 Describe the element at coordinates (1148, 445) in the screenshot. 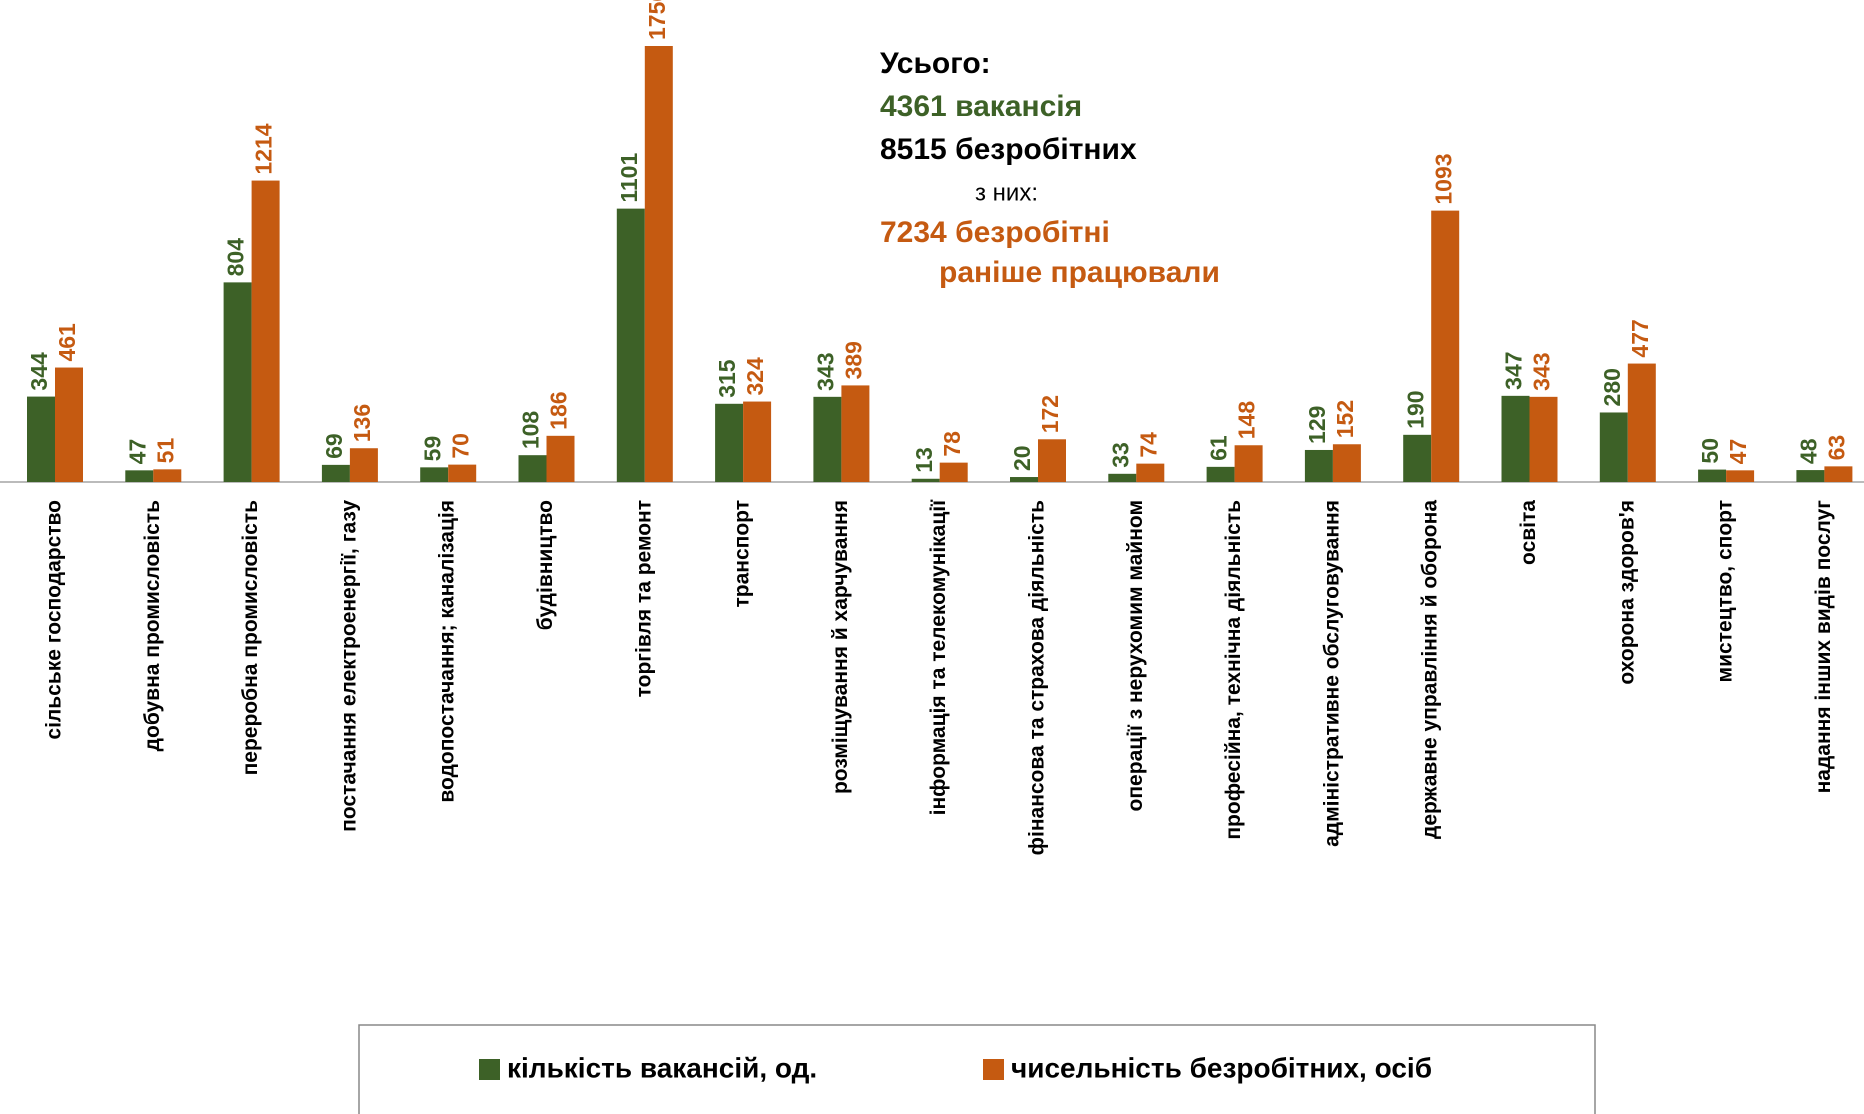

I see `data-label: 74` at that location.